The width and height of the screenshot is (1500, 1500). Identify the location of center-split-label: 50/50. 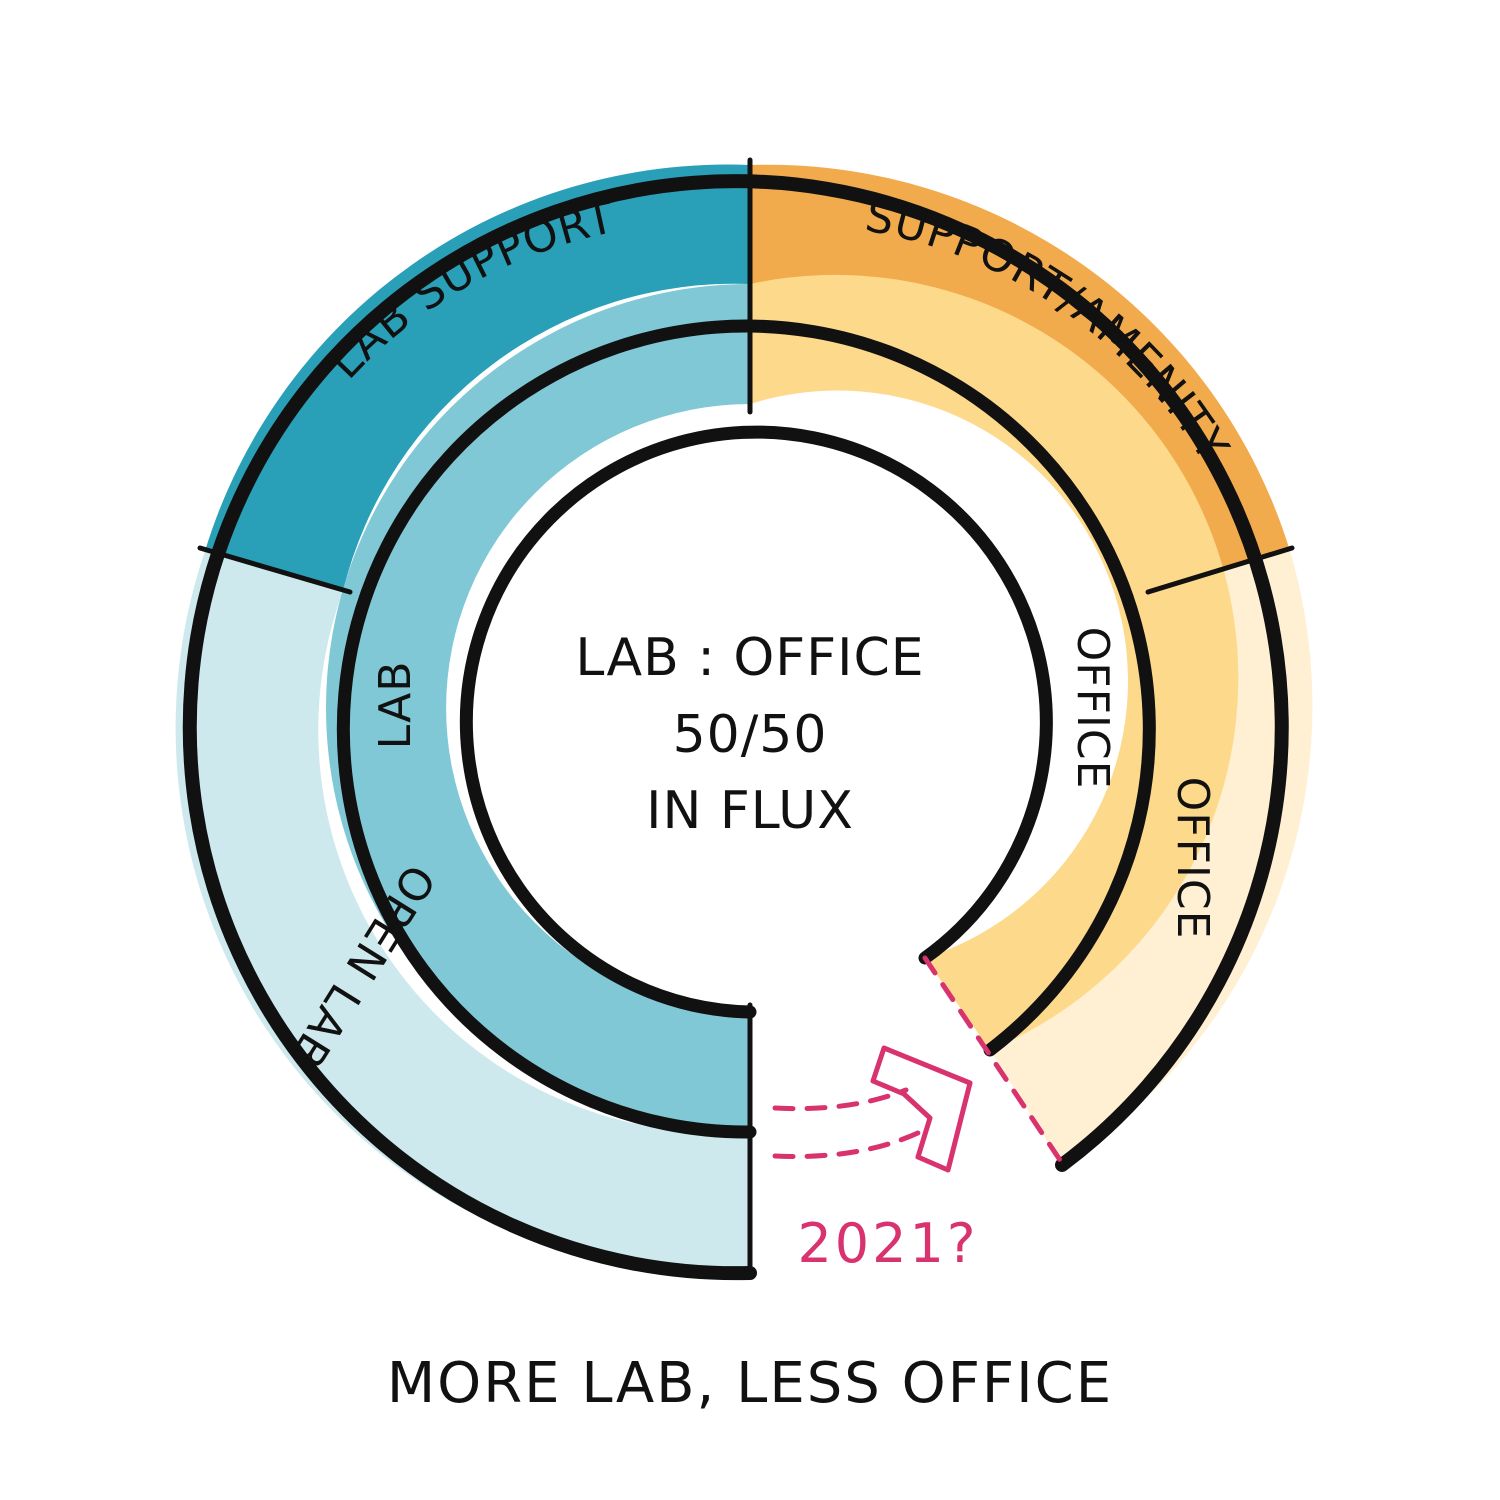
(750, 735).